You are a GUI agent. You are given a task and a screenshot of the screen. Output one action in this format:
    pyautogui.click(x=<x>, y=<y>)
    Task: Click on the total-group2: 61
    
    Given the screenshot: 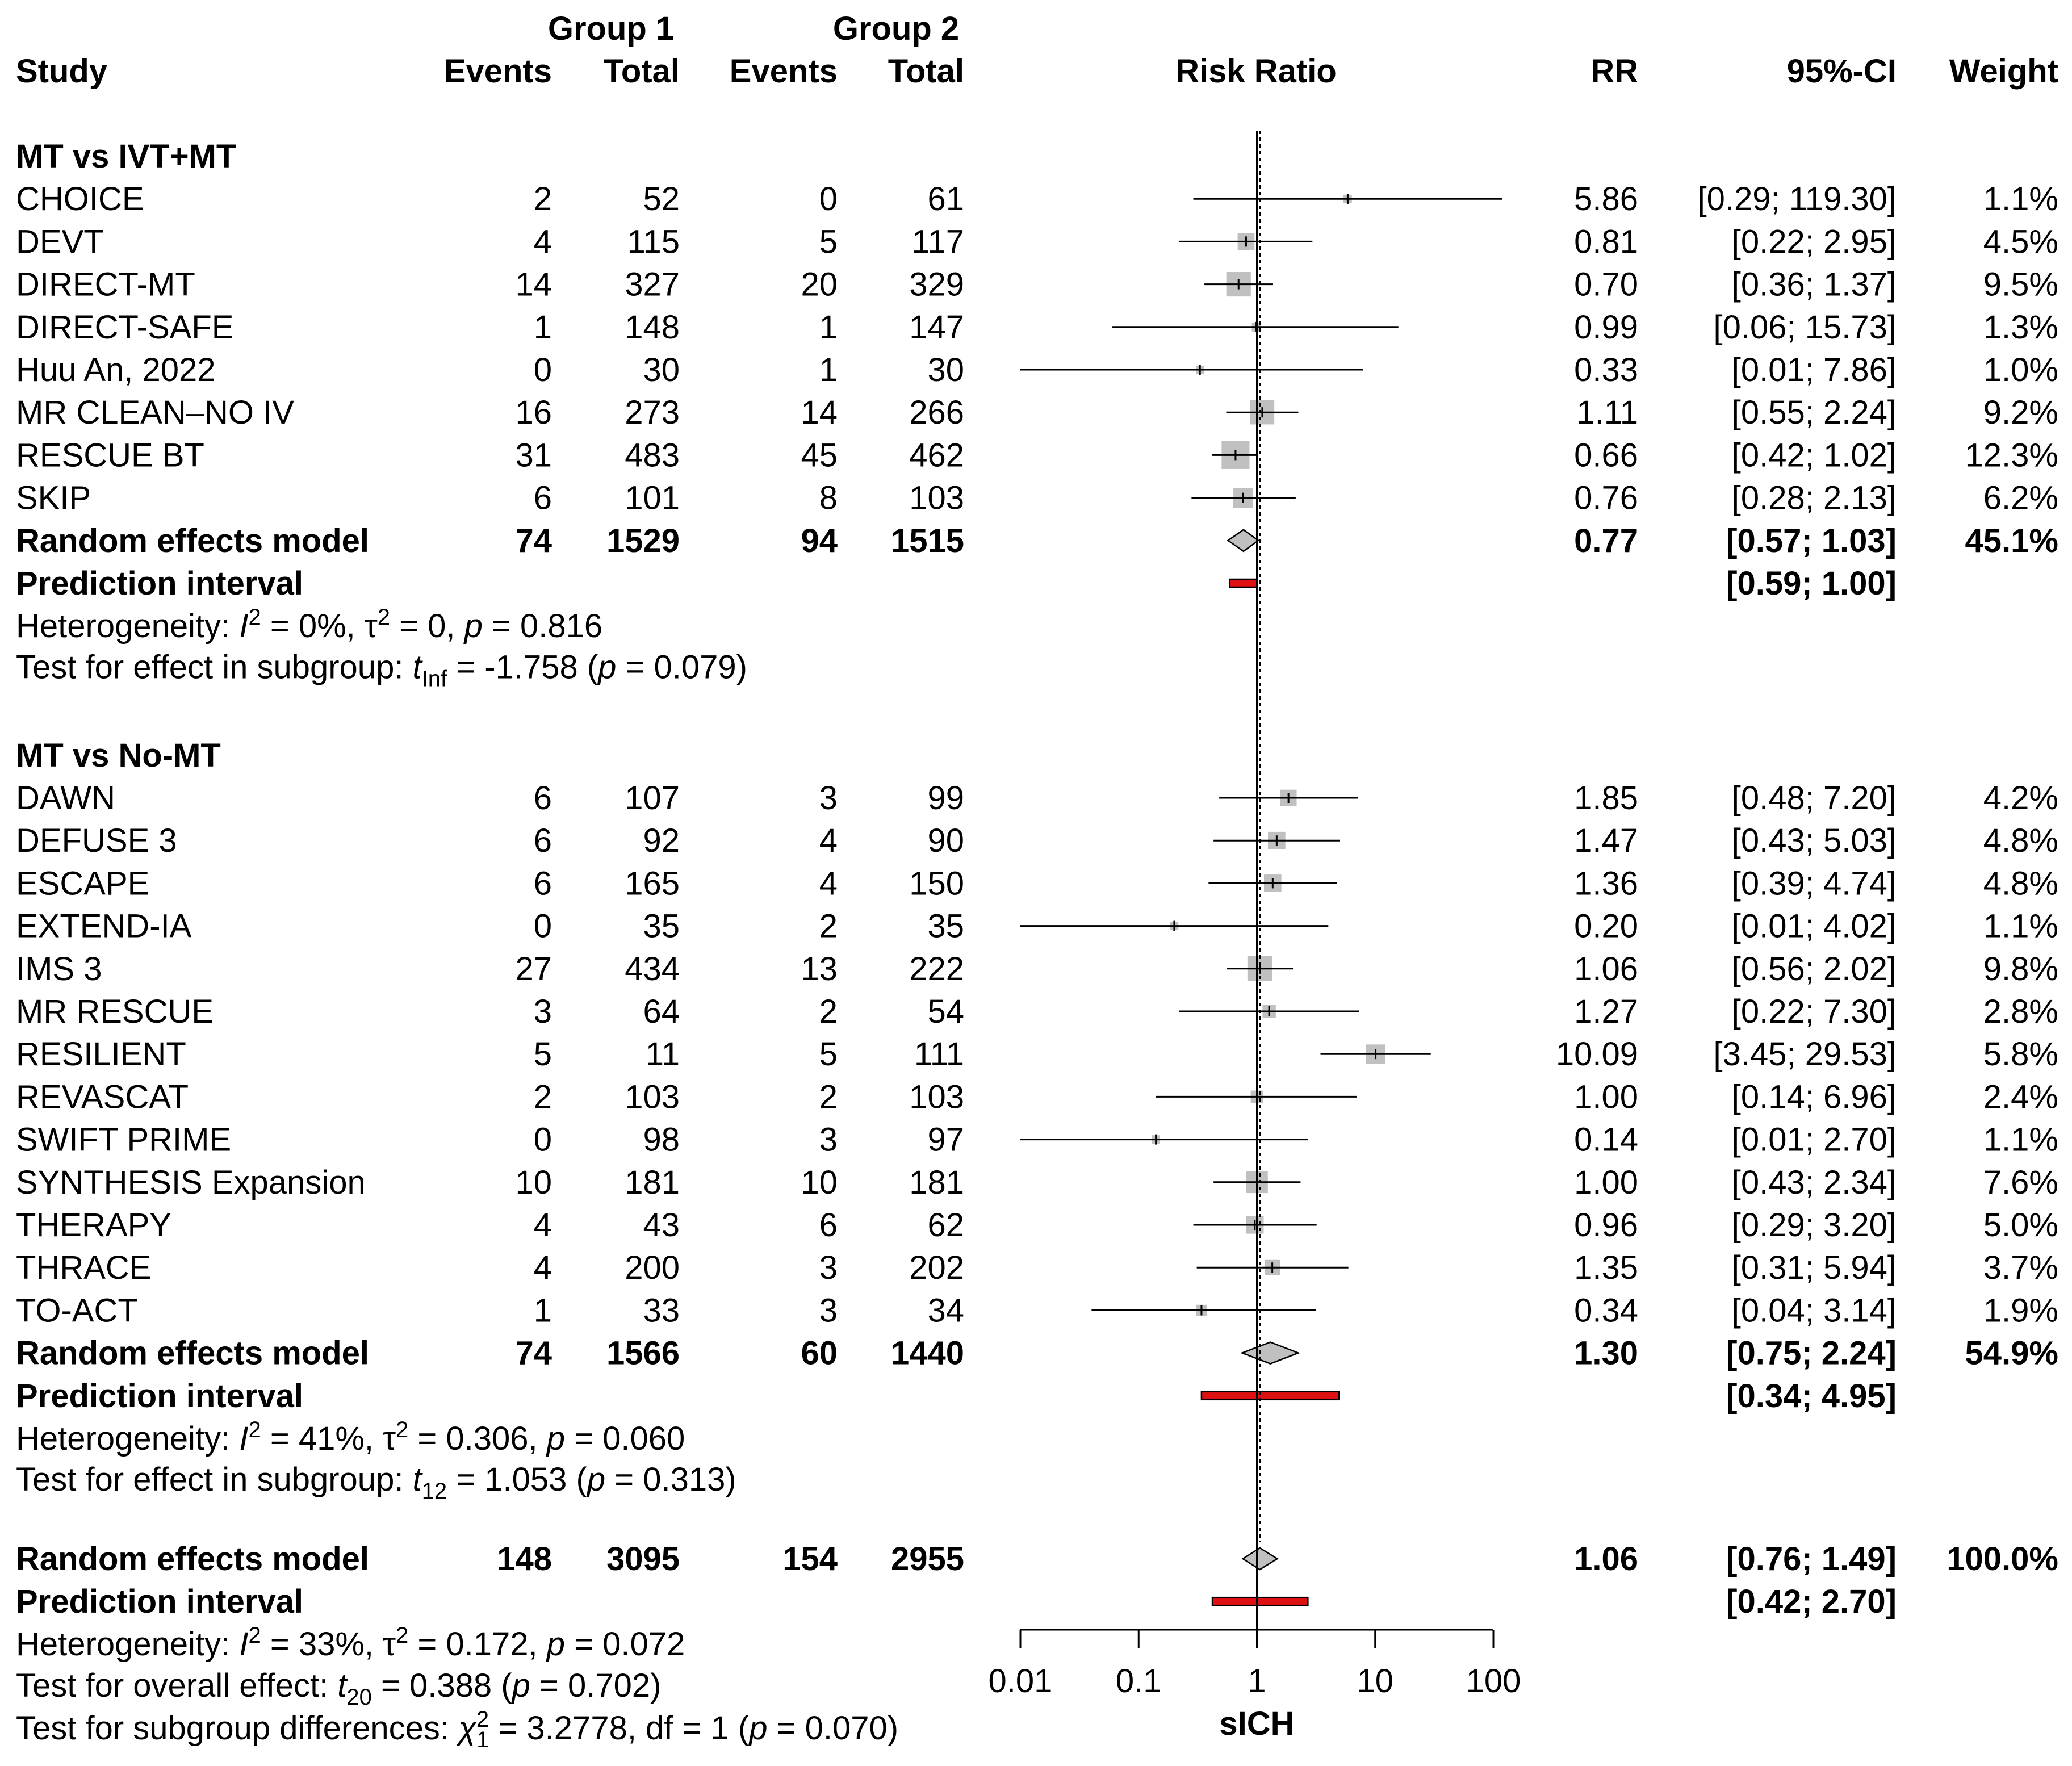 What is the action you would take?
    pyautogui.click(x=945, y=199)
    